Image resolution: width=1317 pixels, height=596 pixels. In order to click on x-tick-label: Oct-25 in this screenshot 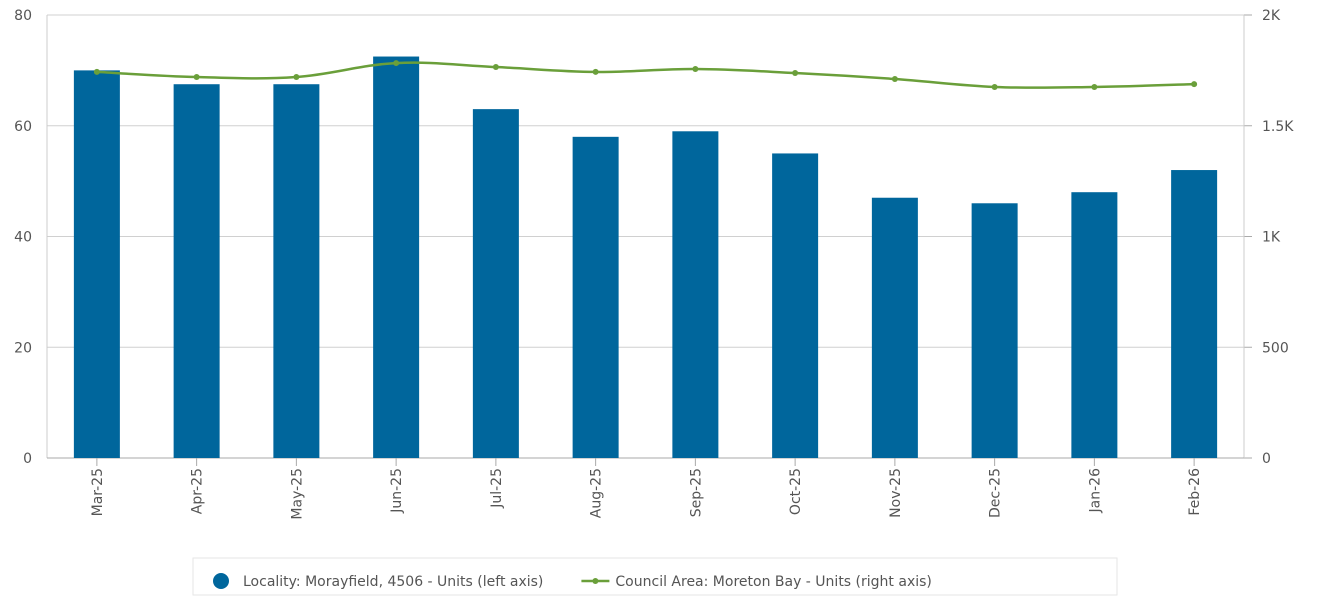, I will do `click(796, 491)`.